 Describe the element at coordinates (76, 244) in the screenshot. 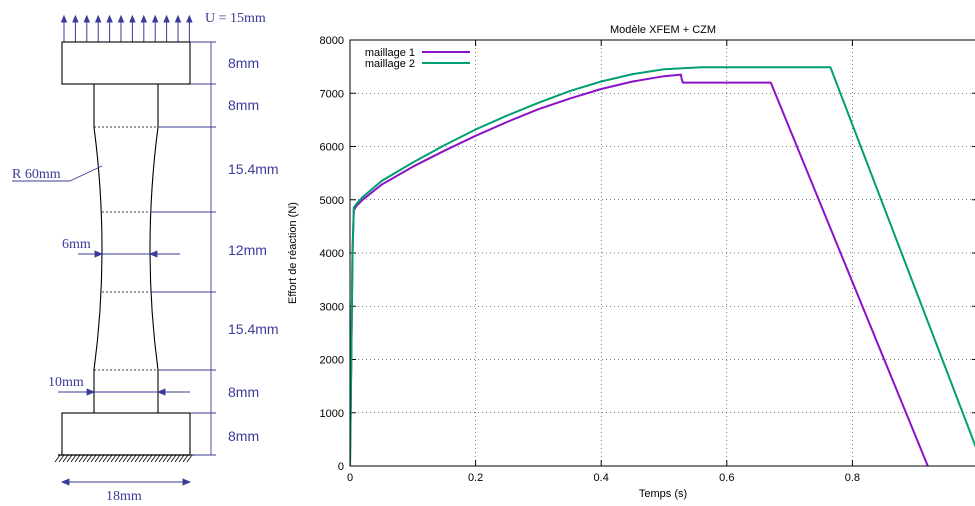

I see `neck-label: 6mm` at that location.